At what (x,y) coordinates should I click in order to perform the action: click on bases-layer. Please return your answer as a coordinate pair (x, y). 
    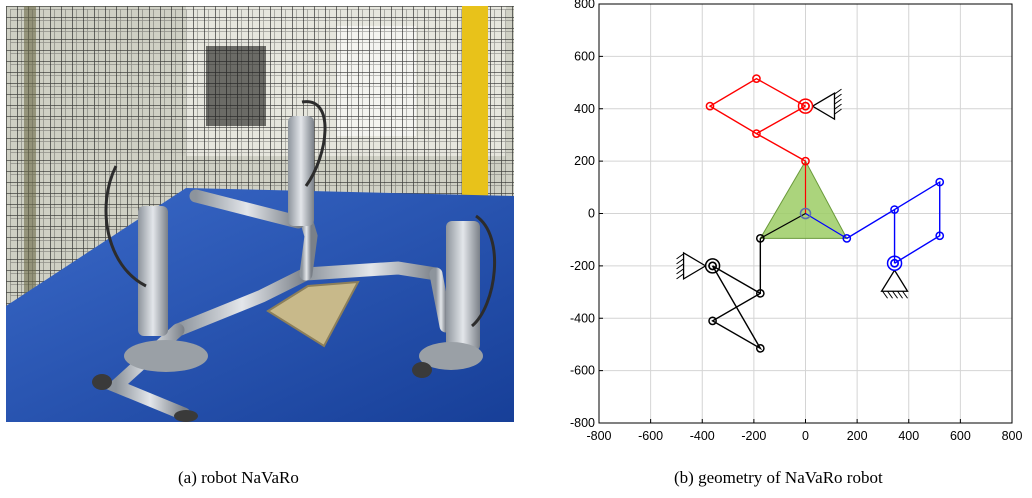
    Looking at the image, I should click on (792, 193).